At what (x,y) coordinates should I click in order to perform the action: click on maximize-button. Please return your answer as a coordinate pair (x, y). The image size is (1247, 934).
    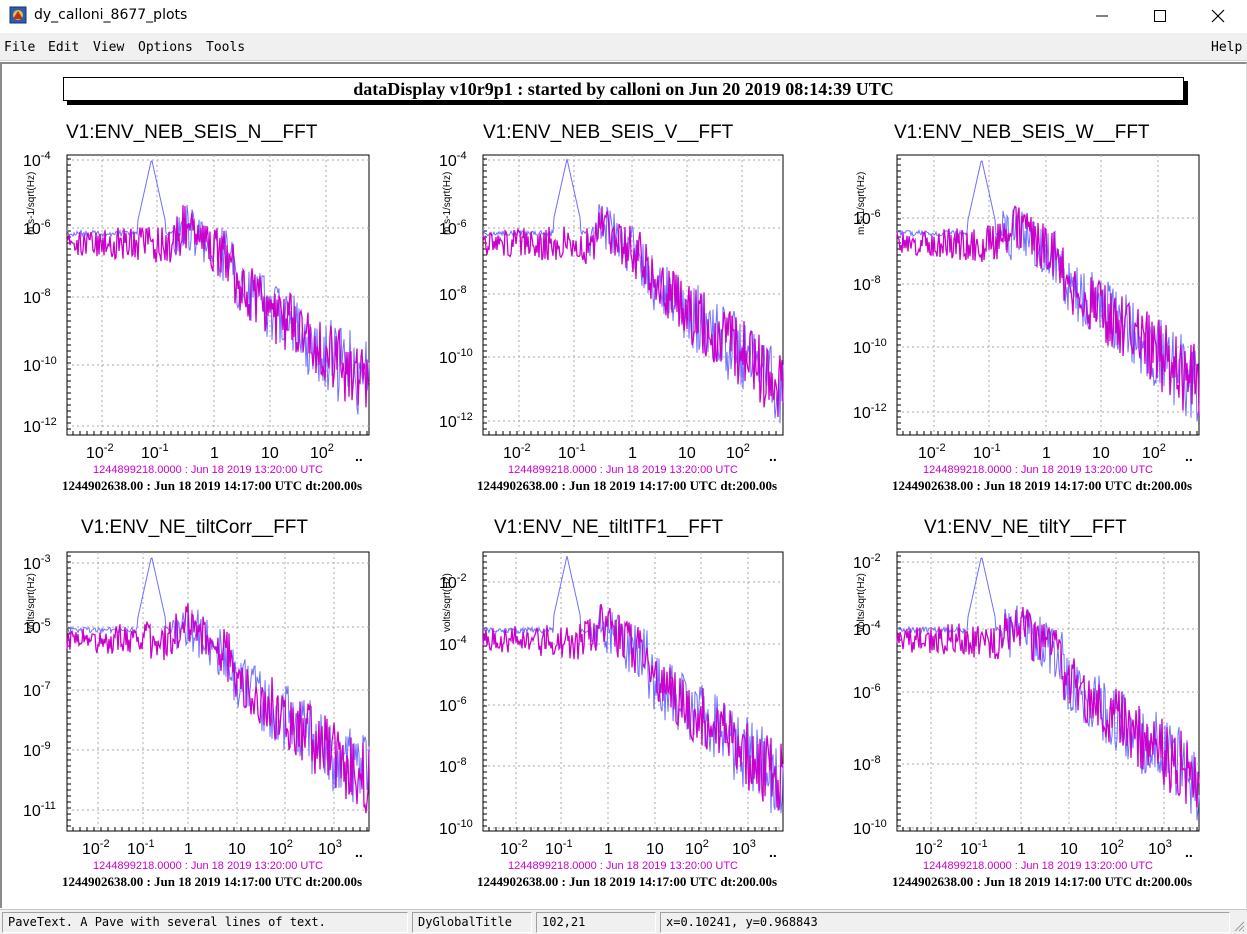
    Looking at the image, I should click on (1160, 16).